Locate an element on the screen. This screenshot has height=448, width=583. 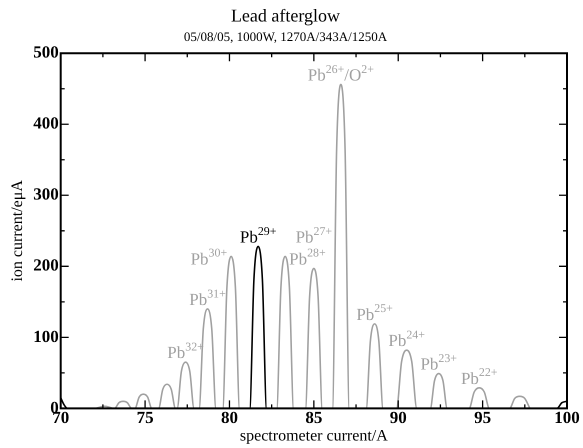
x-tick-label: 85 is located at coordinates (313, 417).